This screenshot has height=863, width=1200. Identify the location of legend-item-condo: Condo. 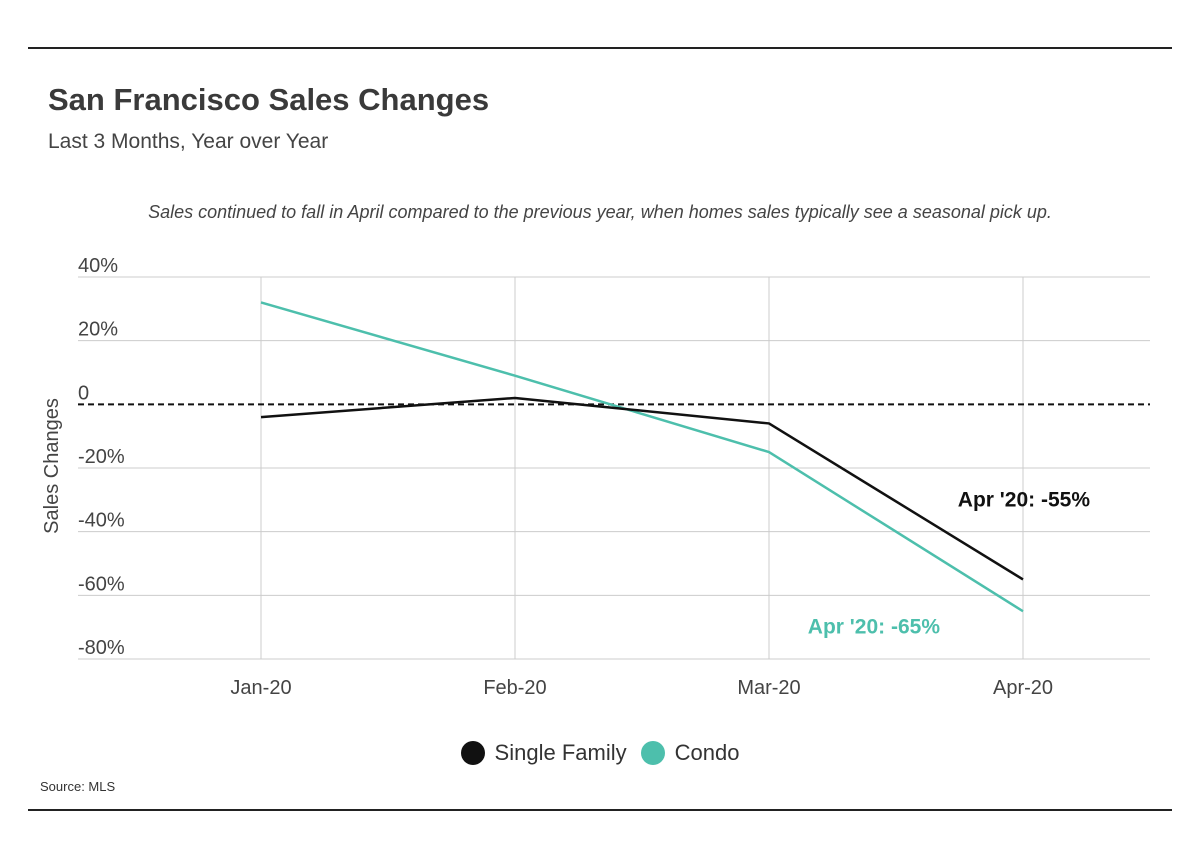
(690, 753).